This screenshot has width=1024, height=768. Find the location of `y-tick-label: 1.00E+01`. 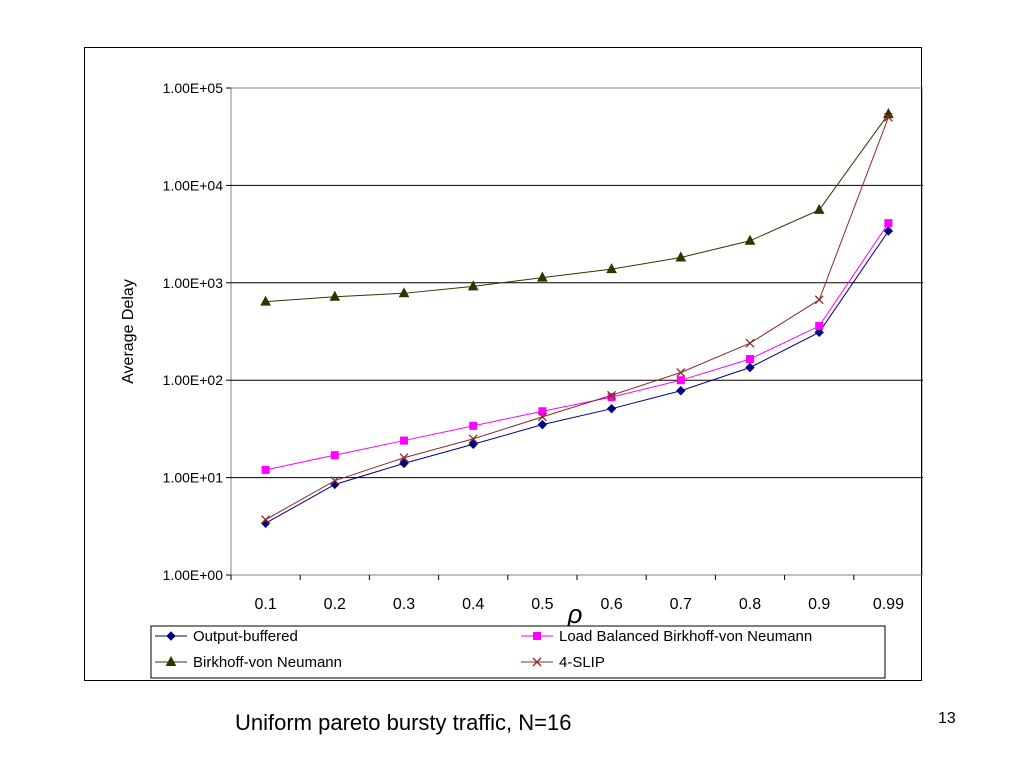

y-tick-label: 1.00E+01 is located at coordinates (193, 478).